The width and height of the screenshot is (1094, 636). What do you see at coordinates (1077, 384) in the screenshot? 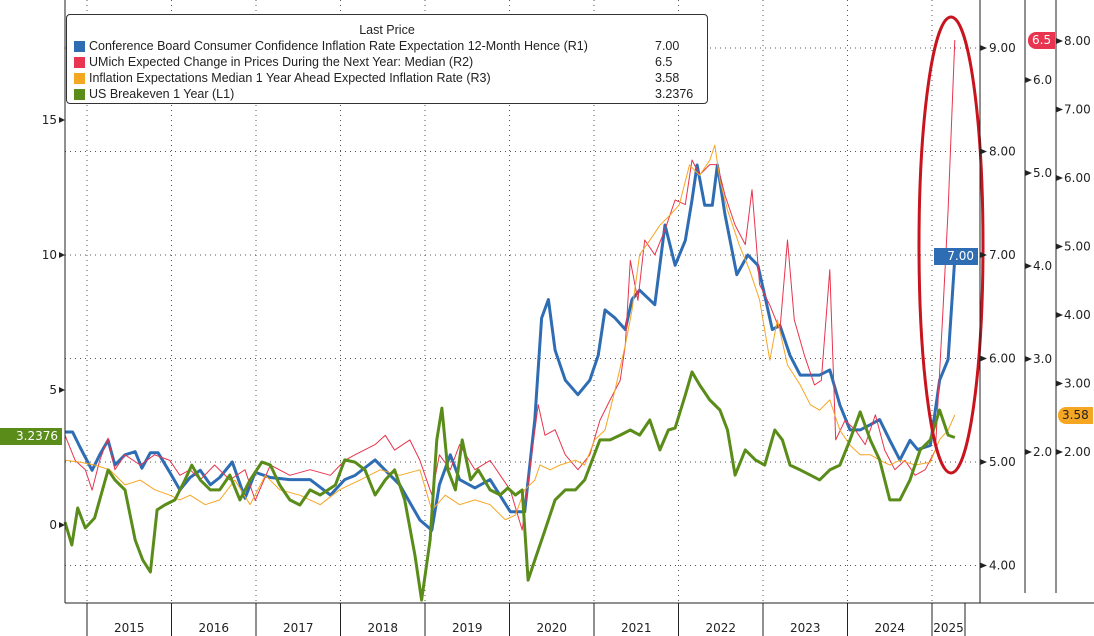
I see `r3-tick-label: 3.00` at bounding box center [1077, 384].